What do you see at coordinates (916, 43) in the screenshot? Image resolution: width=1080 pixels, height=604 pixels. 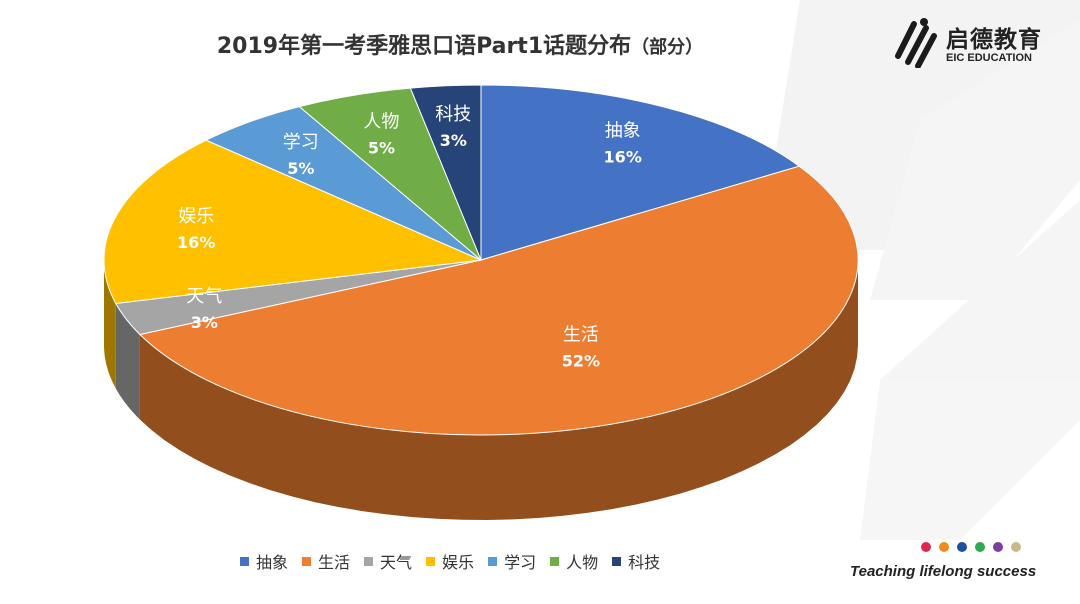 I see `eic-logo-icon` at bounding box center [916, 43].